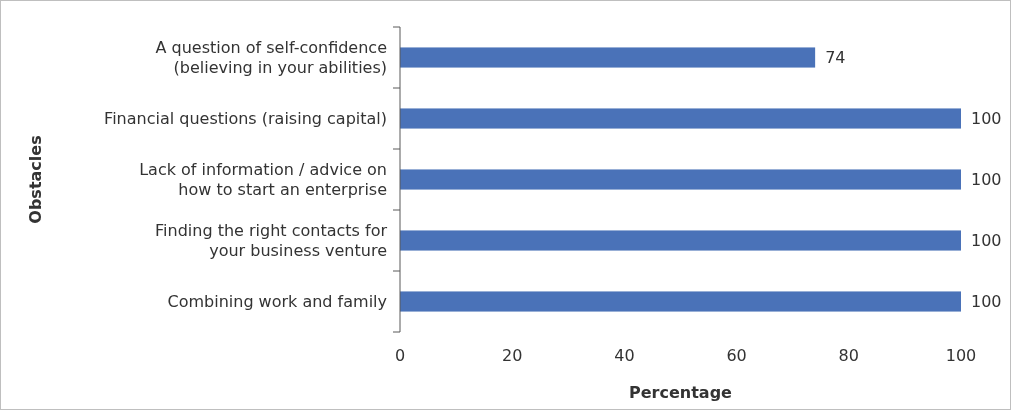  Describe the element at coordinates (624, 355) in the screenshot. I see `x-tick-label: 40` at that location.